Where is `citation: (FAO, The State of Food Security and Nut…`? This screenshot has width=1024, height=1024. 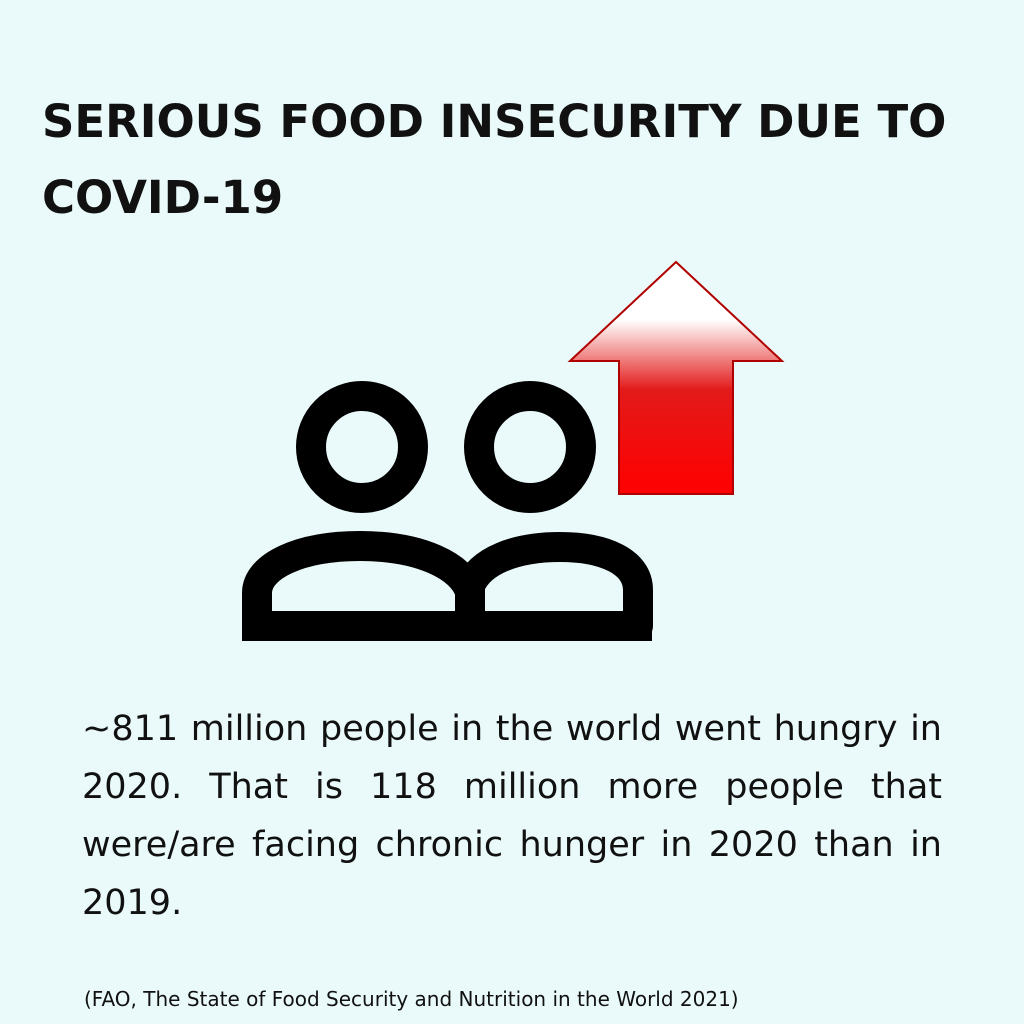 citation: (FAO, The State of Food Security and Nut… is located at coordinates (411, 999).